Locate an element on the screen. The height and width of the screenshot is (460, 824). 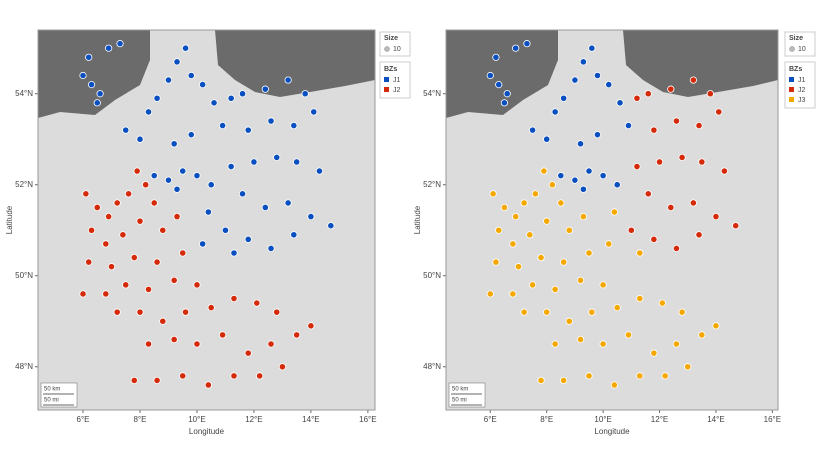
scale-box is located at coordinates (59, 395).